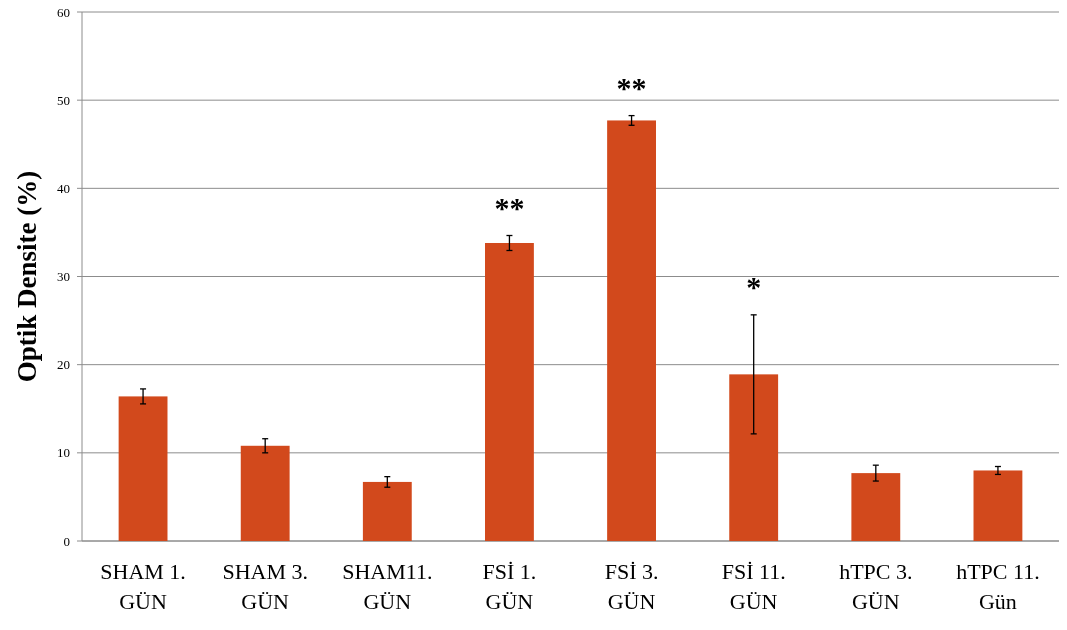 This screenshot has height=630, width=1067. What do you see at coordinates (509, 586) in the screenshot?
I see `x-tick-label: FSİ 1. GÜN` at bounding box center [509, 586].